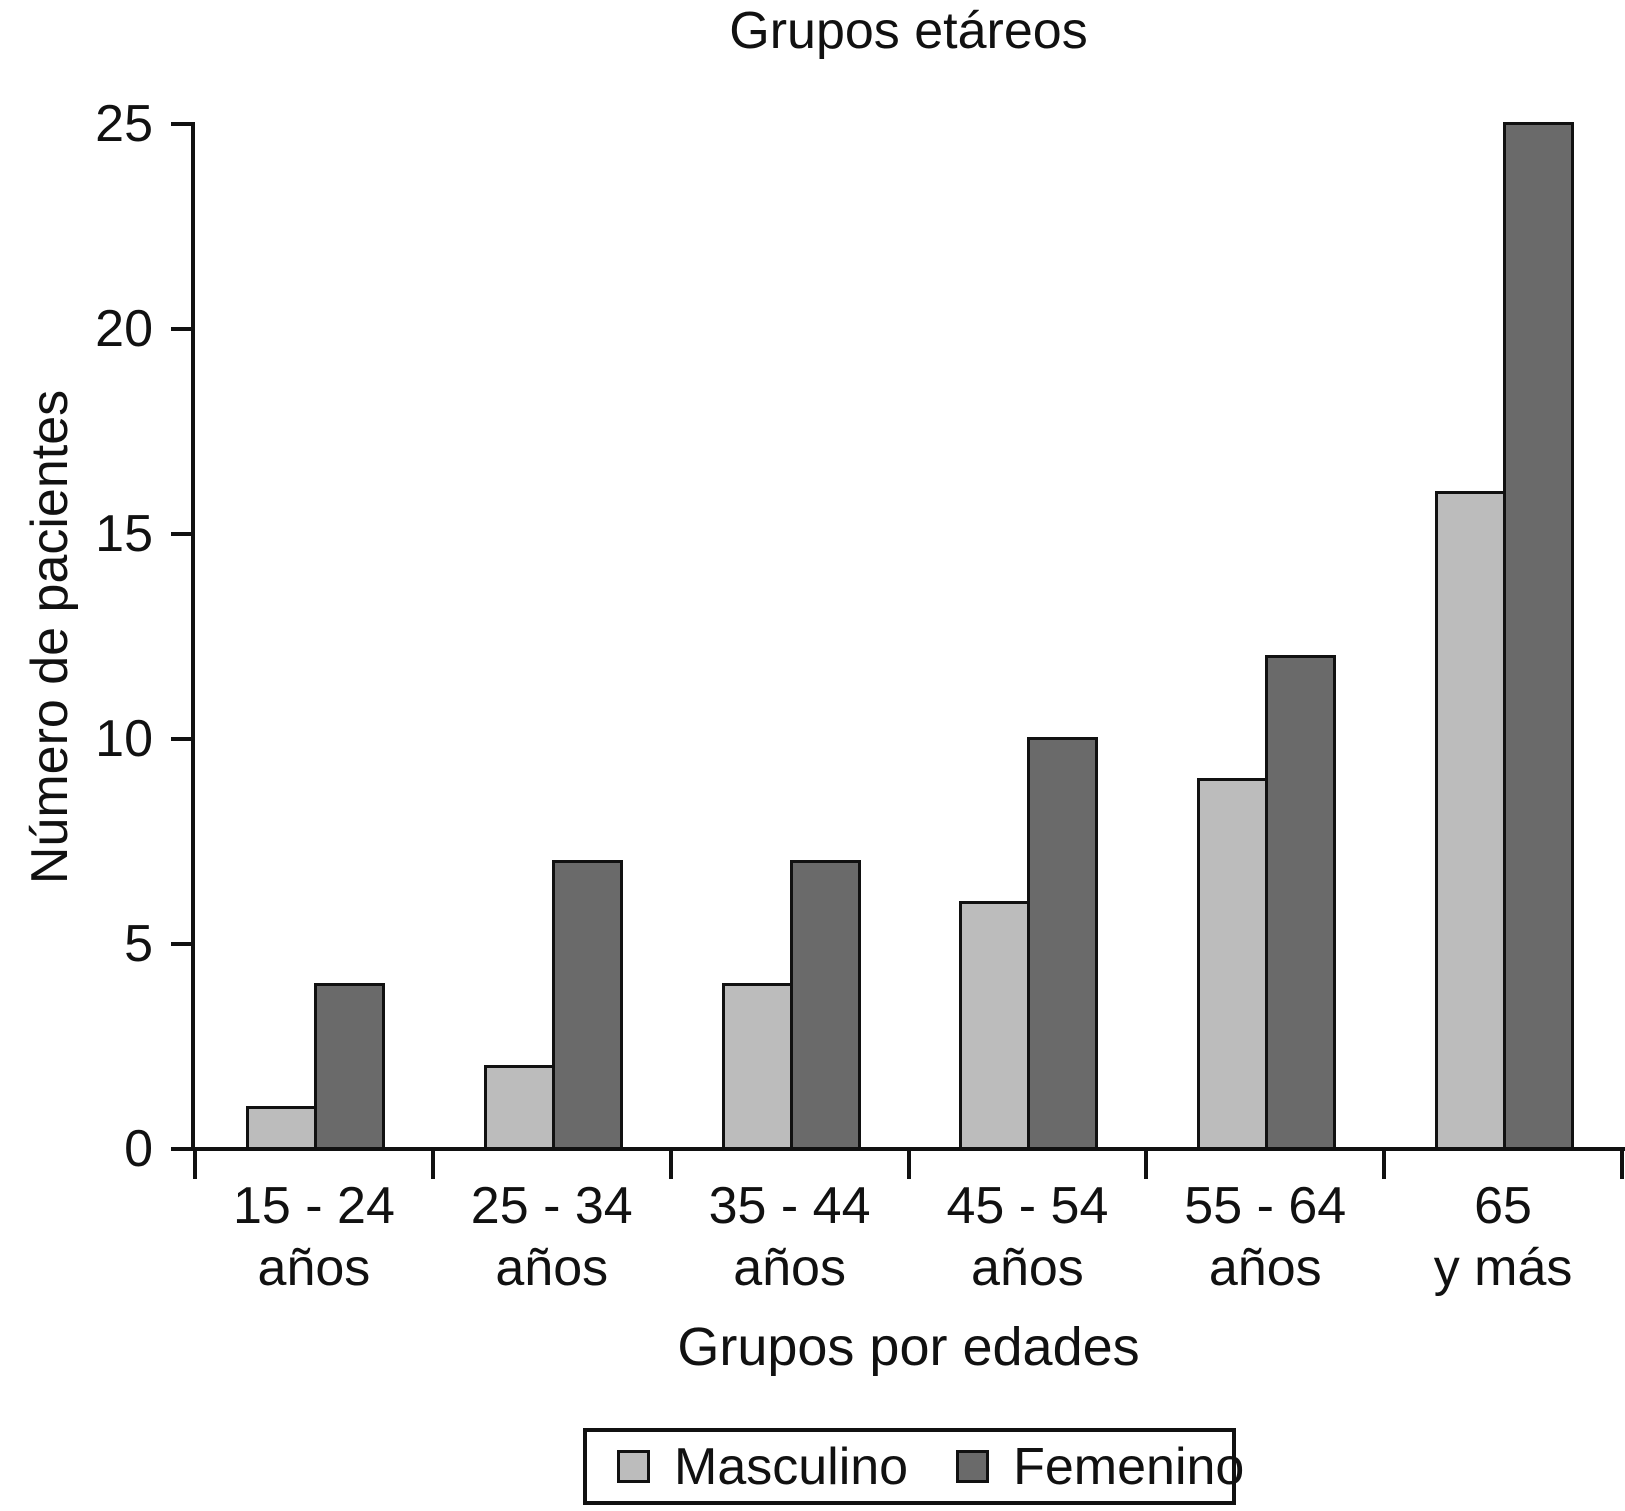 This screenshot has width=1625, height=1511. What do you see at coordinates (1503, 1206) in the screenshot?
I see `x-tick-label-line1: 65` at bounding box center [1503, 1206].